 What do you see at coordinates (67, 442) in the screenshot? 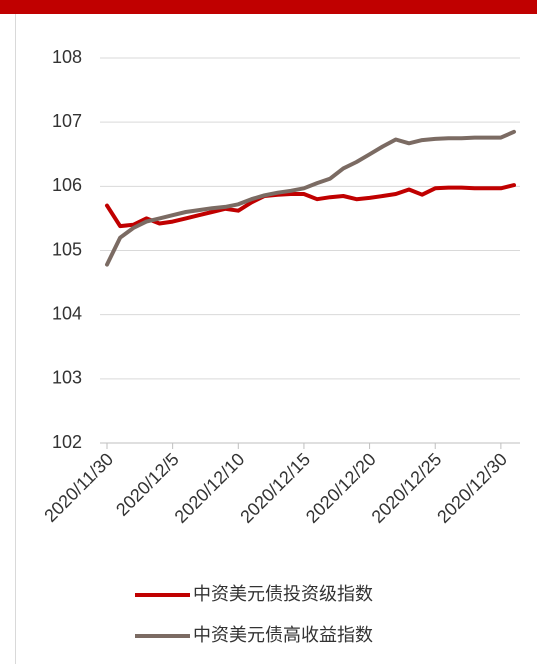
I see `y-tick-label: 102` at bounding box center [67, 442].